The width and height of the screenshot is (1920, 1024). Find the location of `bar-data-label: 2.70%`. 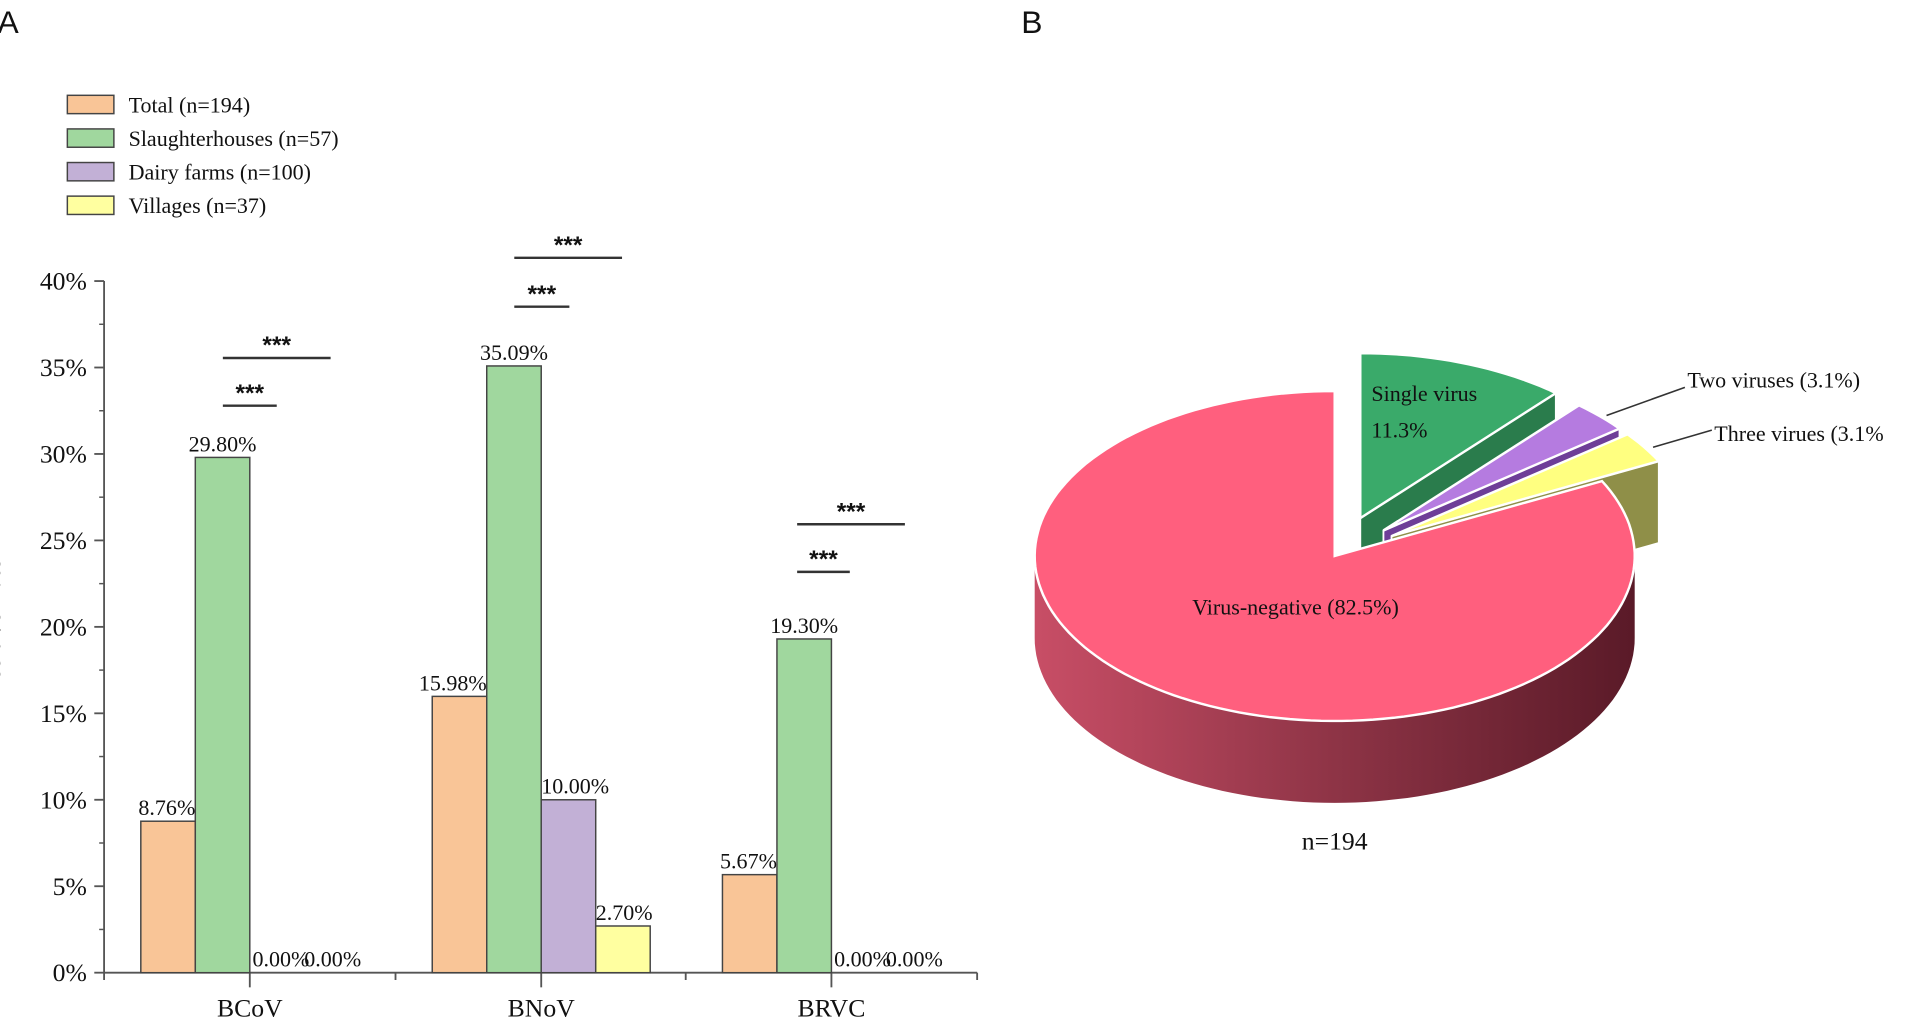

bar-data-label: 2.70% is located at coordinates (624, 912).